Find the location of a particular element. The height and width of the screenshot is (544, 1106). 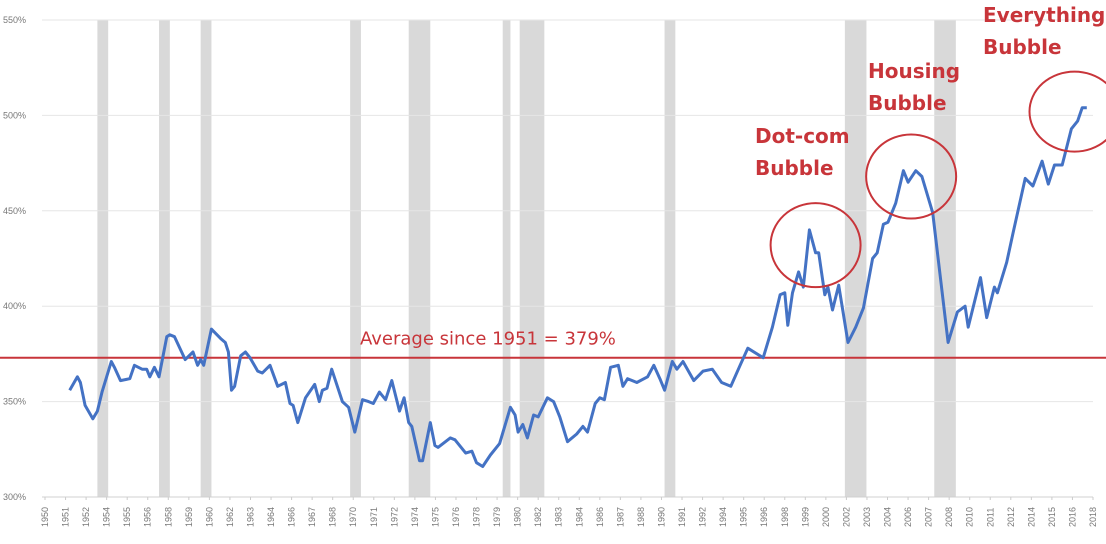

y-tick-label: 400% is located at coordinates (14, 306).